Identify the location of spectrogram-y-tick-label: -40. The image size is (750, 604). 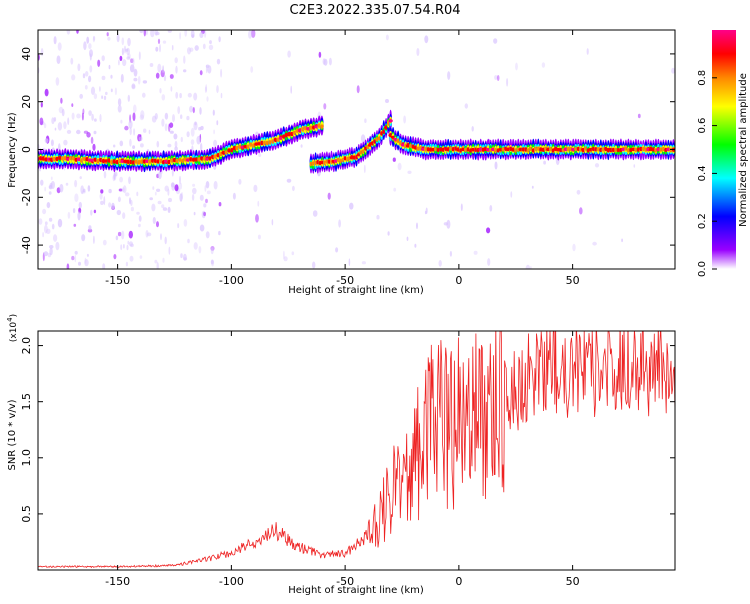
(26, 245).